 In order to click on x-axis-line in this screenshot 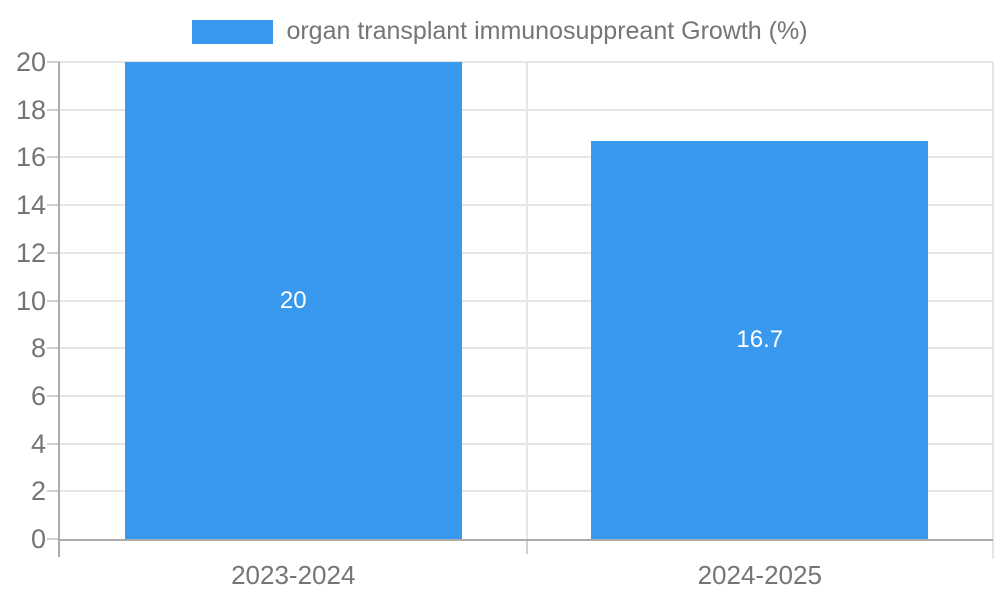, I will do `click(525, 540)`.